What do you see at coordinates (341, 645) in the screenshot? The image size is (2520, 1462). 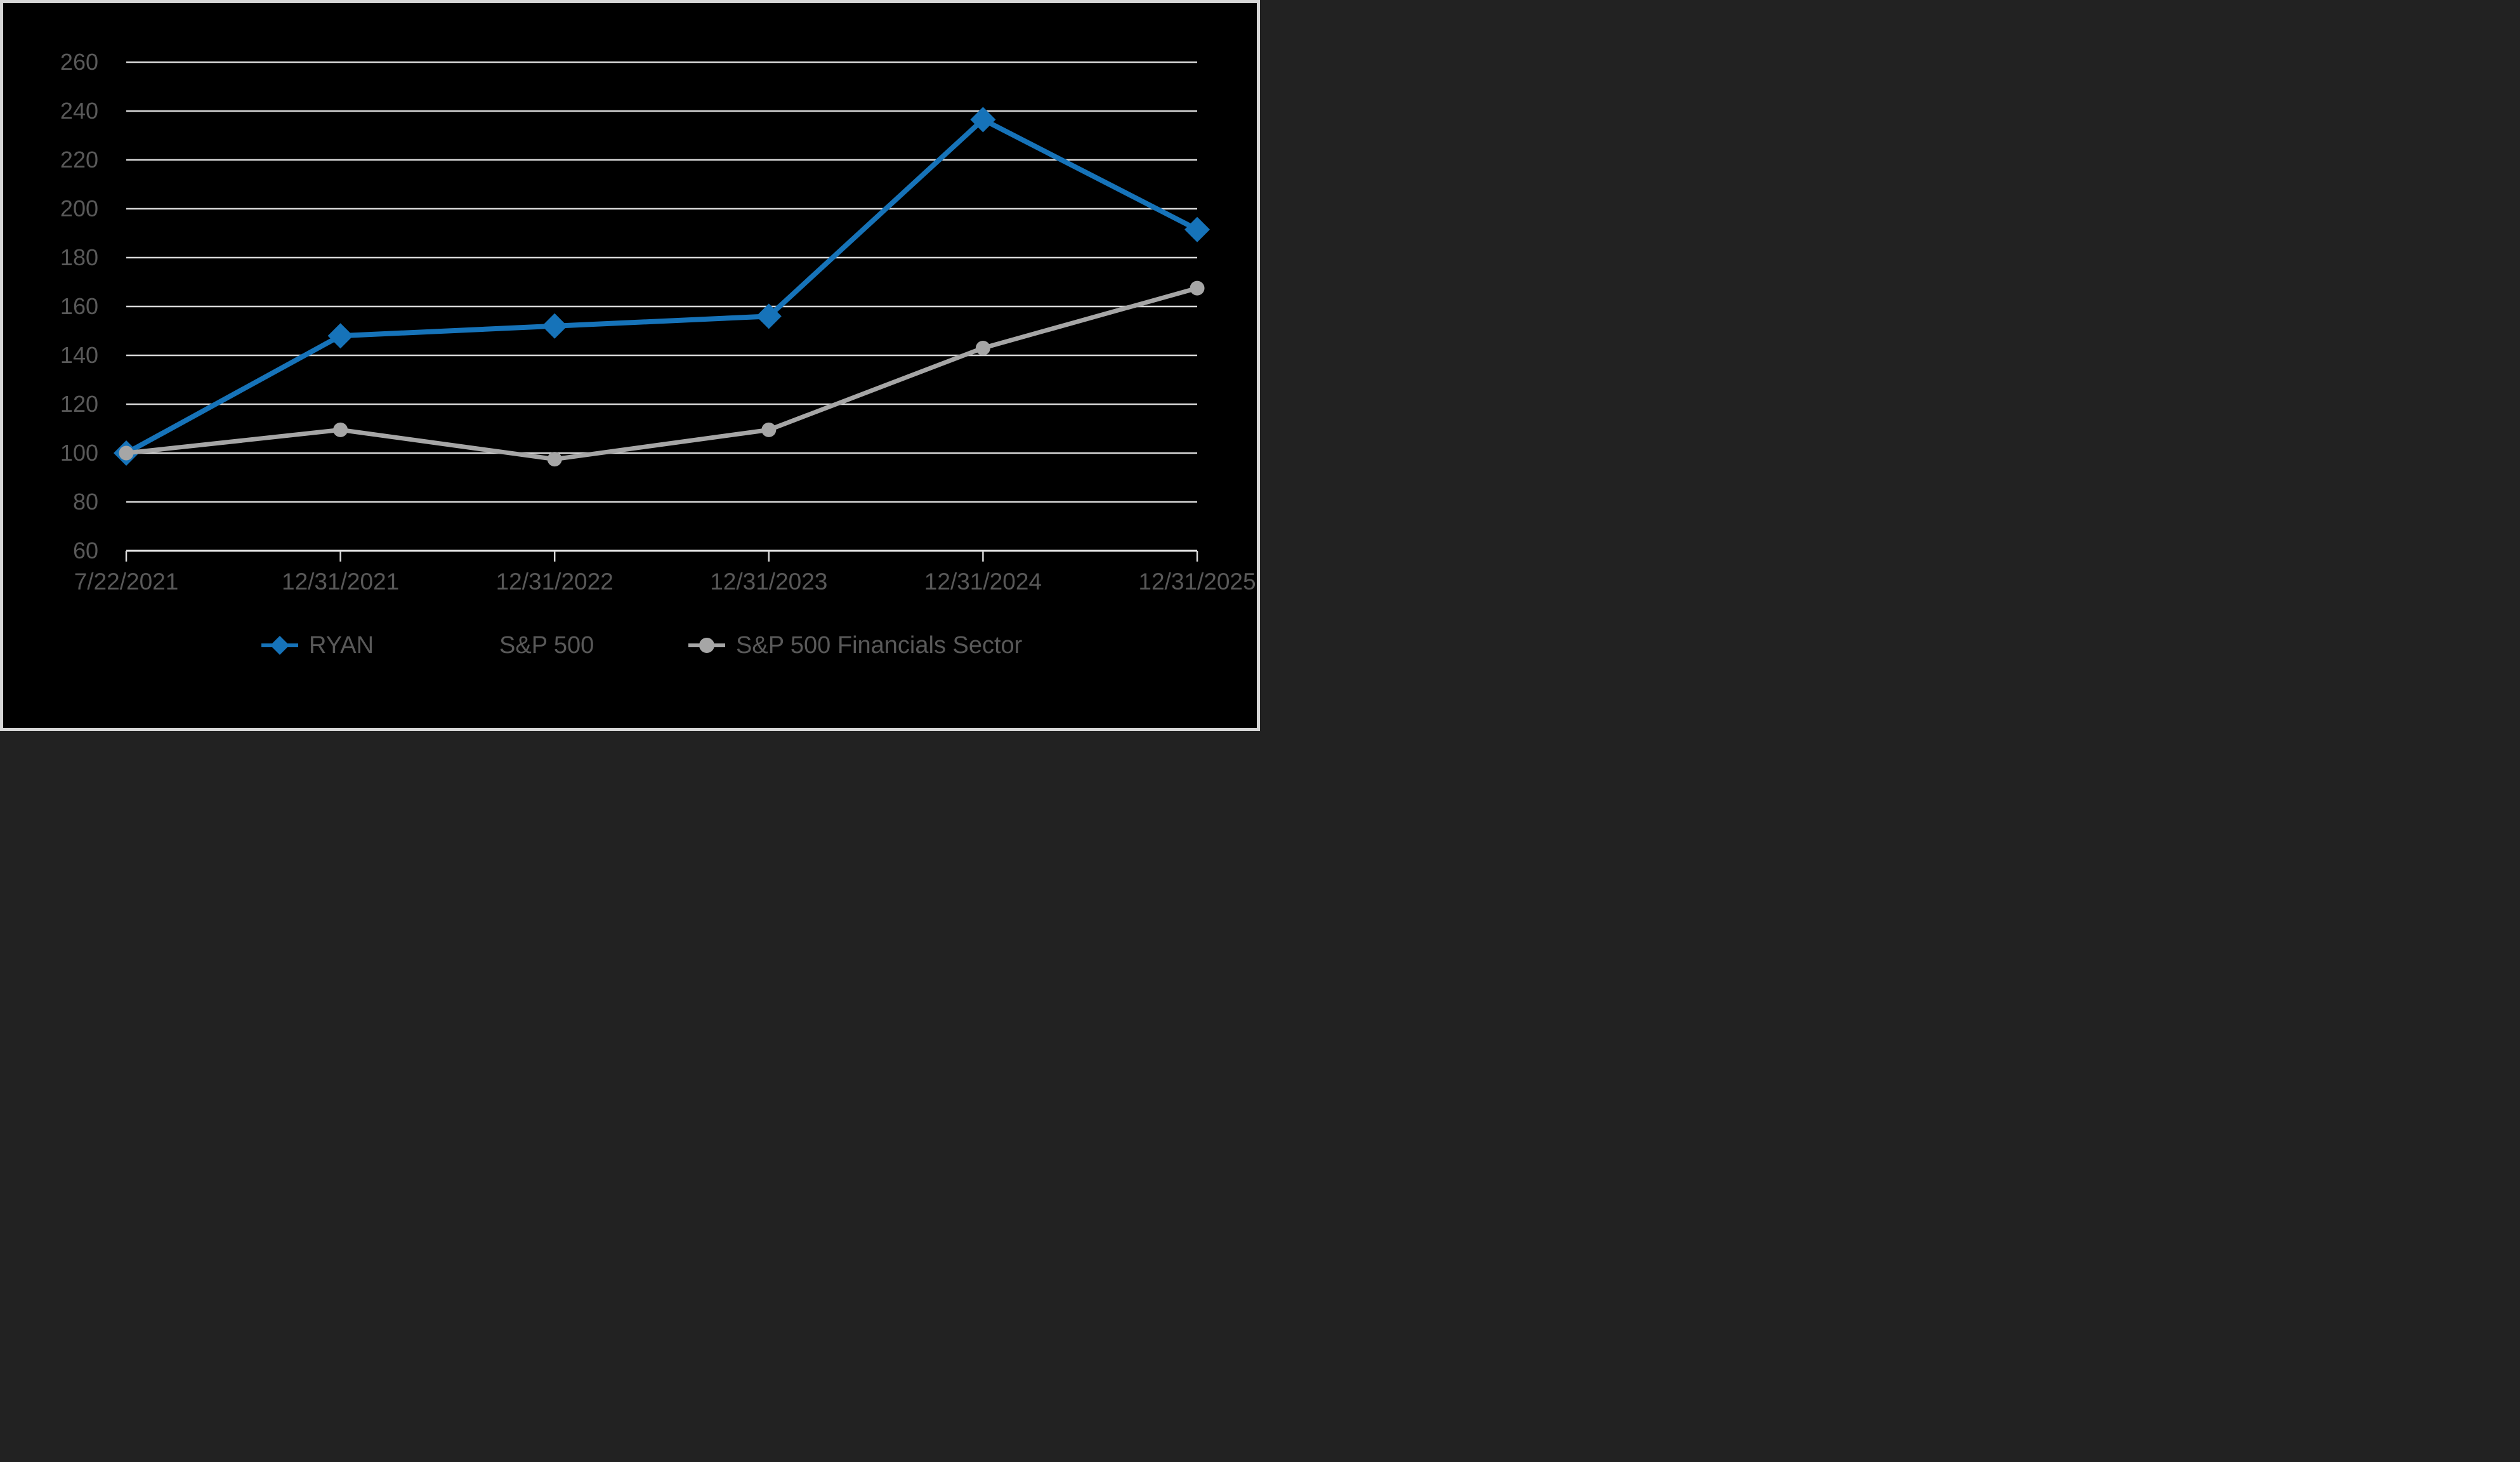 I see `legend-label-ryan: RYAN` at bounding box center [341, 645].